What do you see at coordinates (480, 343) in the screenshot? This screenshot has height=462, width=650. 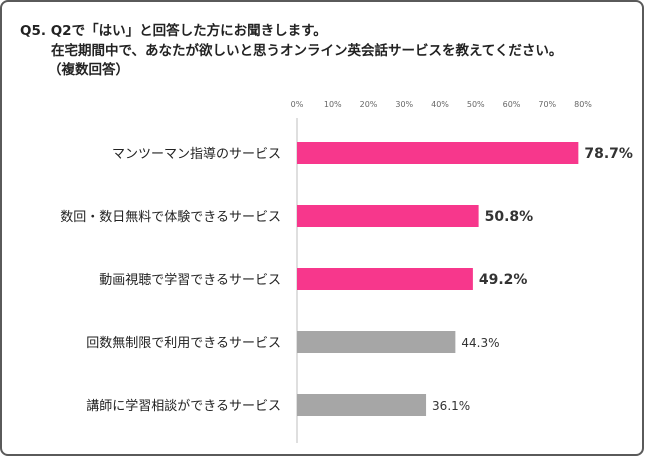 I see `data-label: 44.3%` at bounding box center [480, 343].